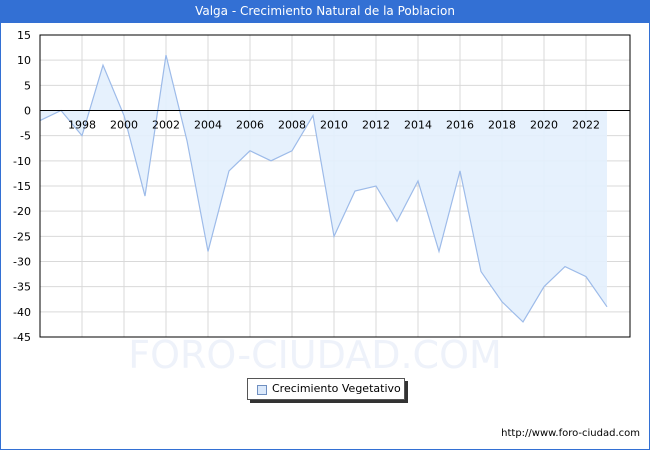 This screenshot has width=650, height=450. What do you see at coordinates (315, 355) in the screenshot?
I see `watermark-text: FORO-CIUDAD.COM` at bounding box center [315, 355].